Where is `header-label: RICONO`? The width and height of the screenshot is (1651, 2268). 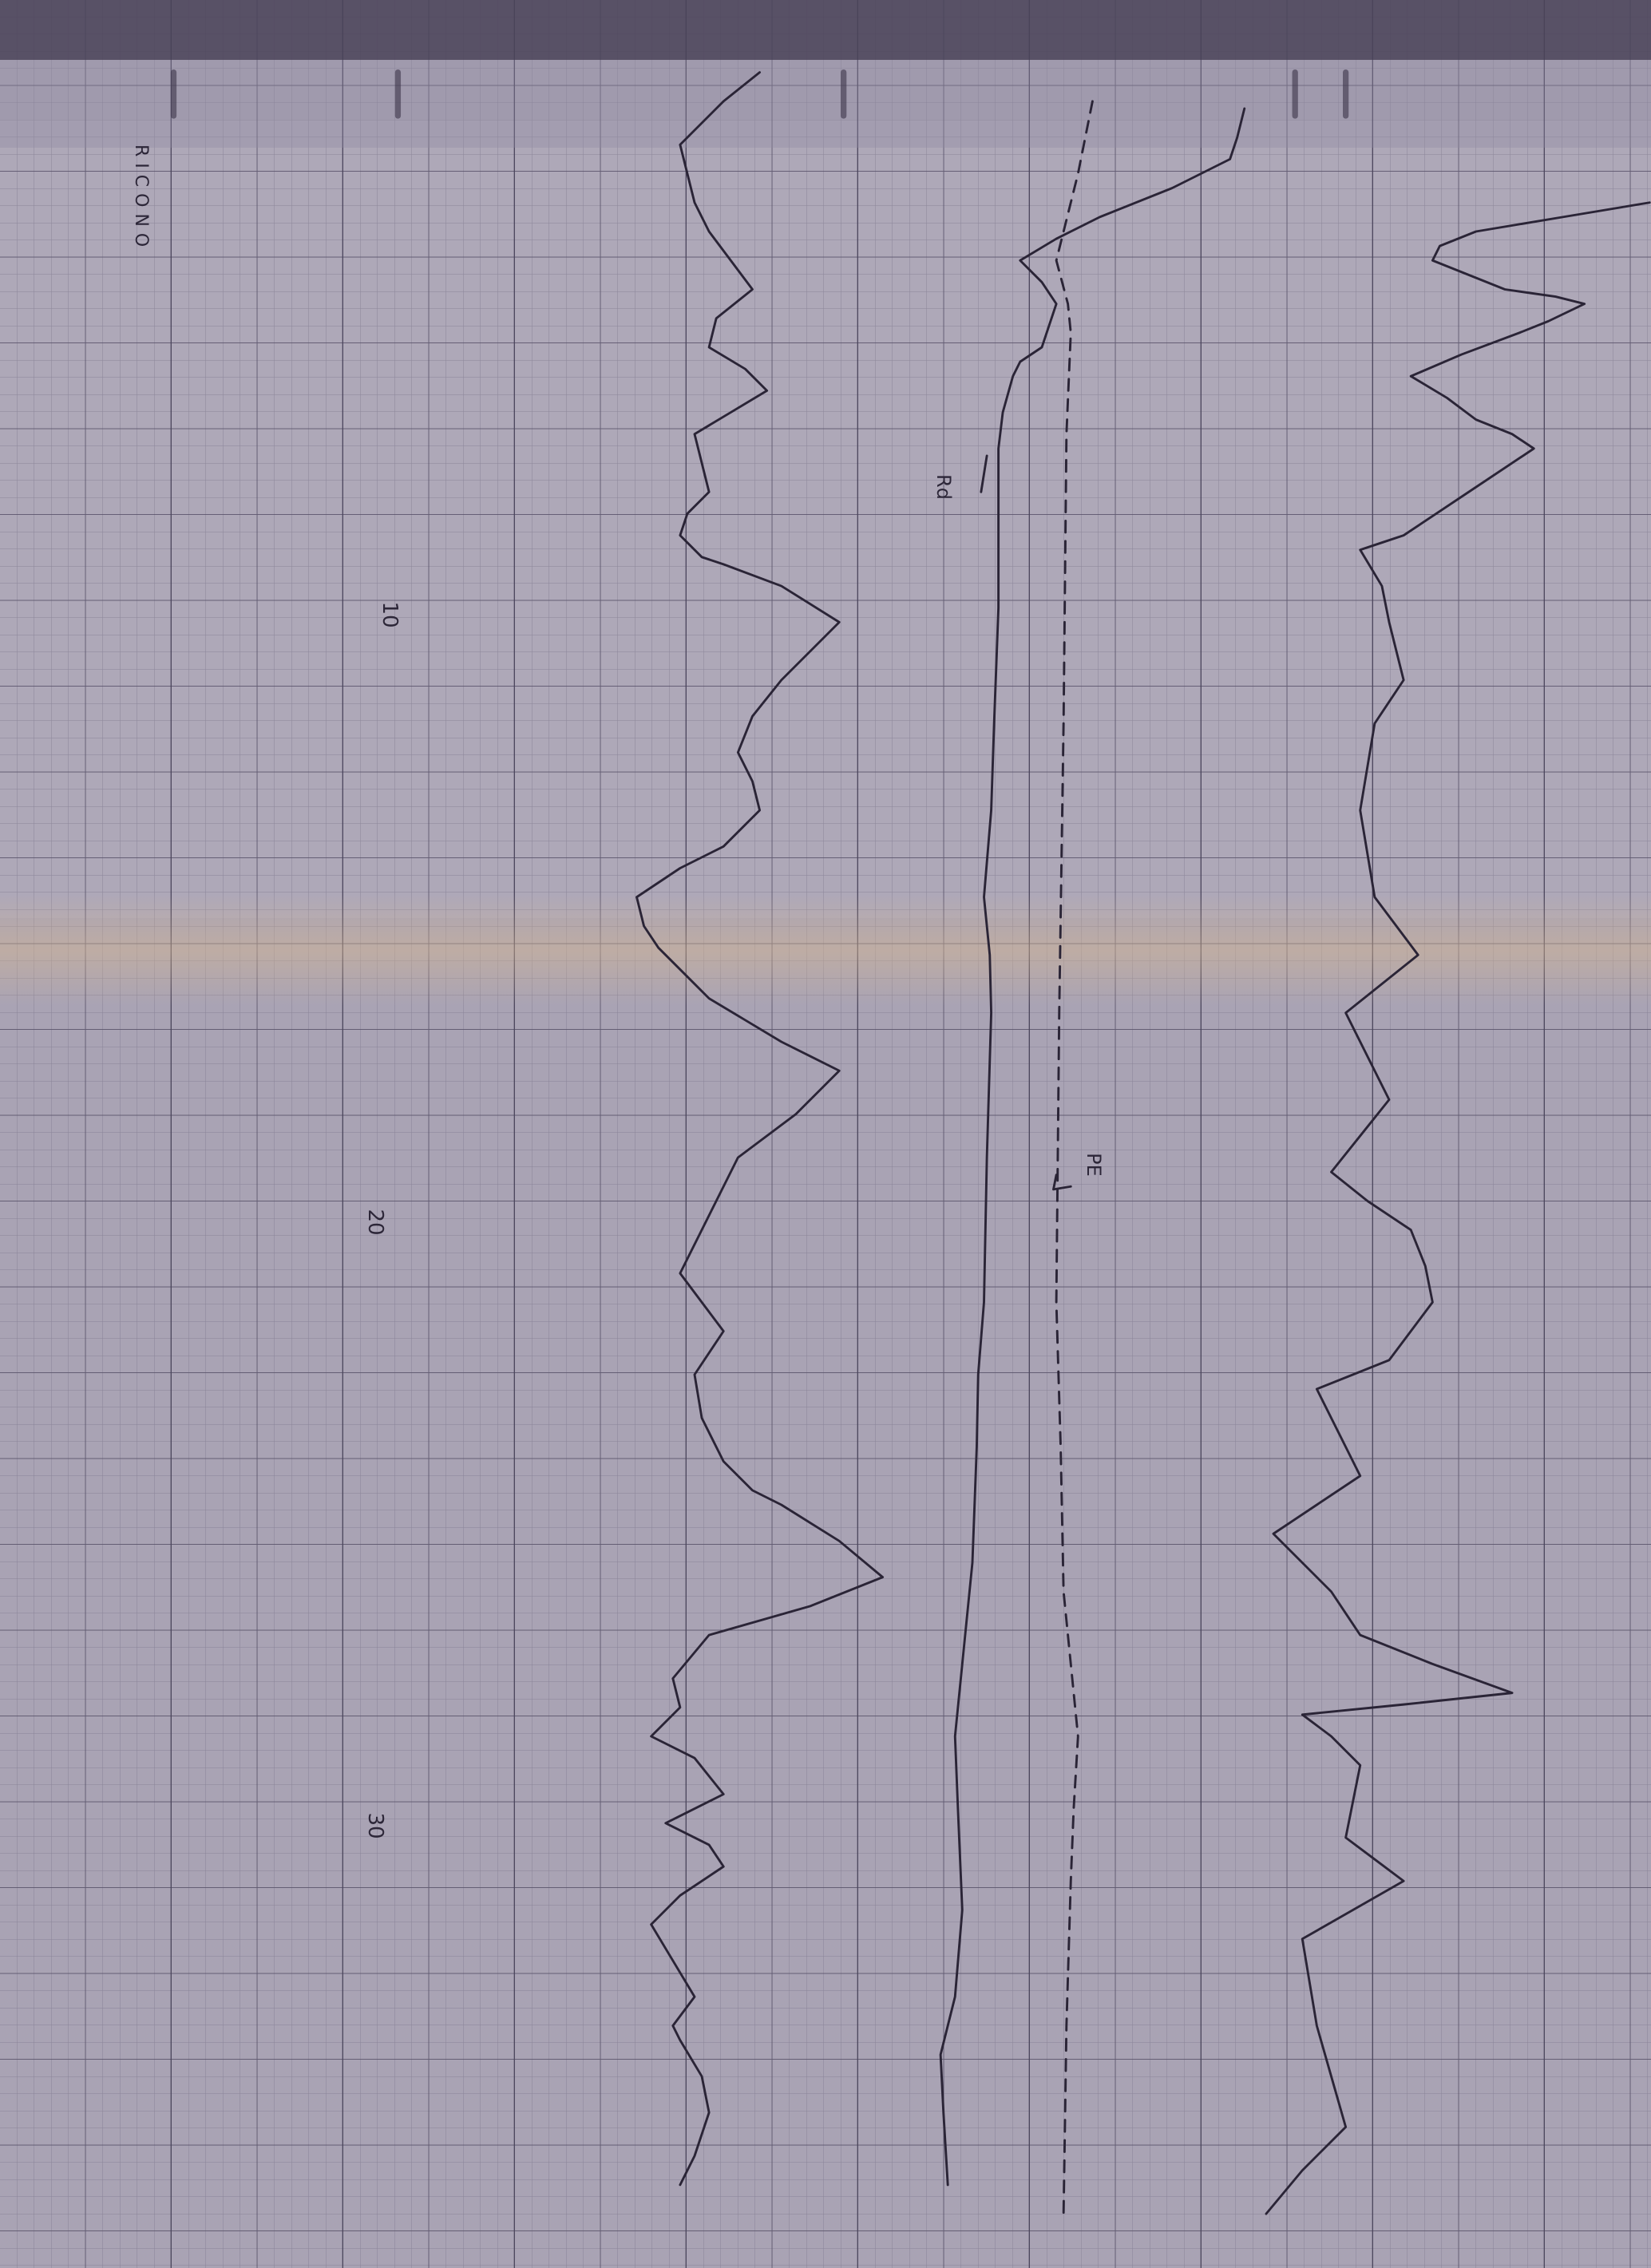 header-label: RICONO is located at coordinates (141, 198).